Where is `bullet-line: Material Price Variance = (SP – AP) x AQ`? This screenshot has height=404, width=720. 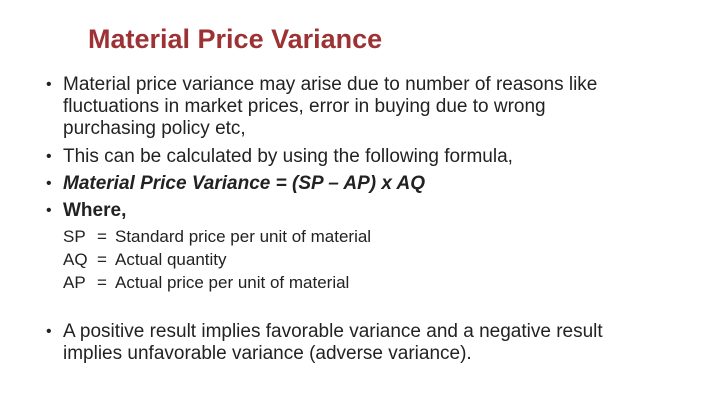
bullet-line: Material Price Variance = (SP – AP) x AQ is located at coordinates (244, 183).